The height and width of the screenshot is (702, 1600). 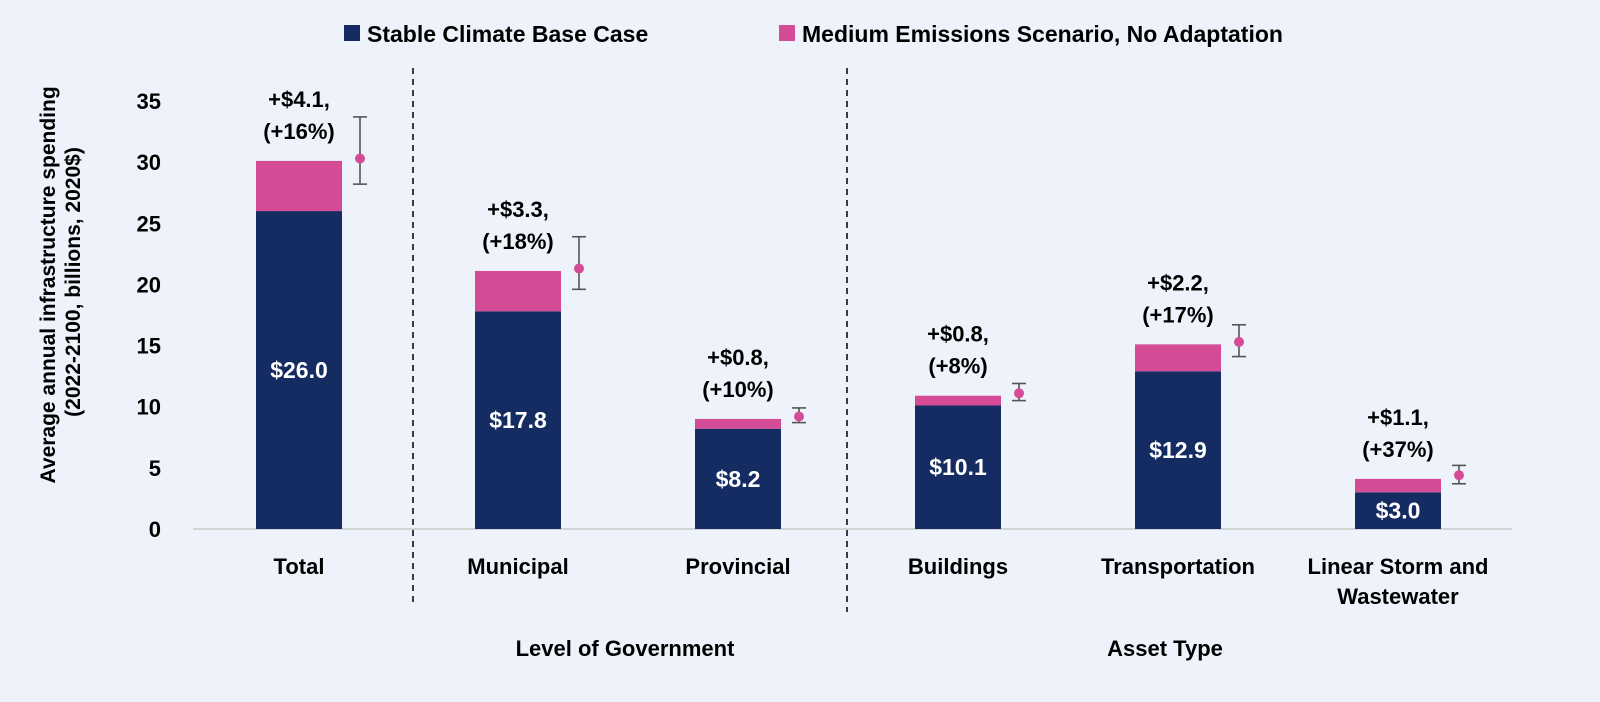 What do you see at coordinates (149, 223) in the screenshot?
I see `y-tick-label: 25` at bounding box center [149, 223].